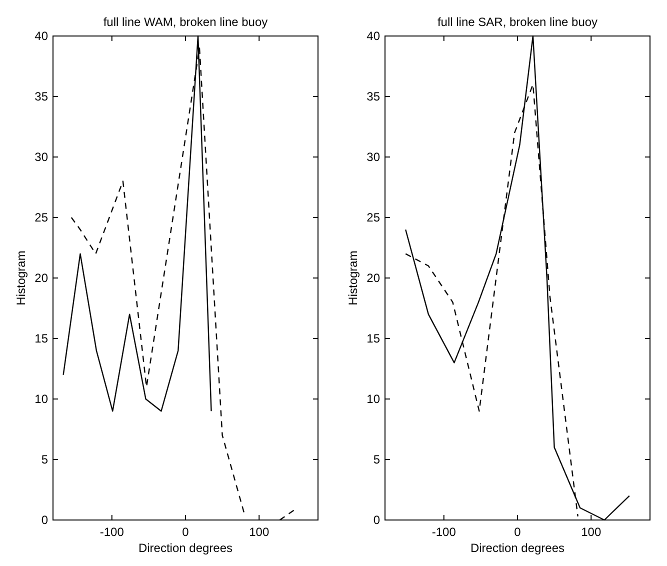 The height and width of the screenshot is (566, 667). I want to click on chart-title: full line WAM, broken line buoy, so click(185, 22).